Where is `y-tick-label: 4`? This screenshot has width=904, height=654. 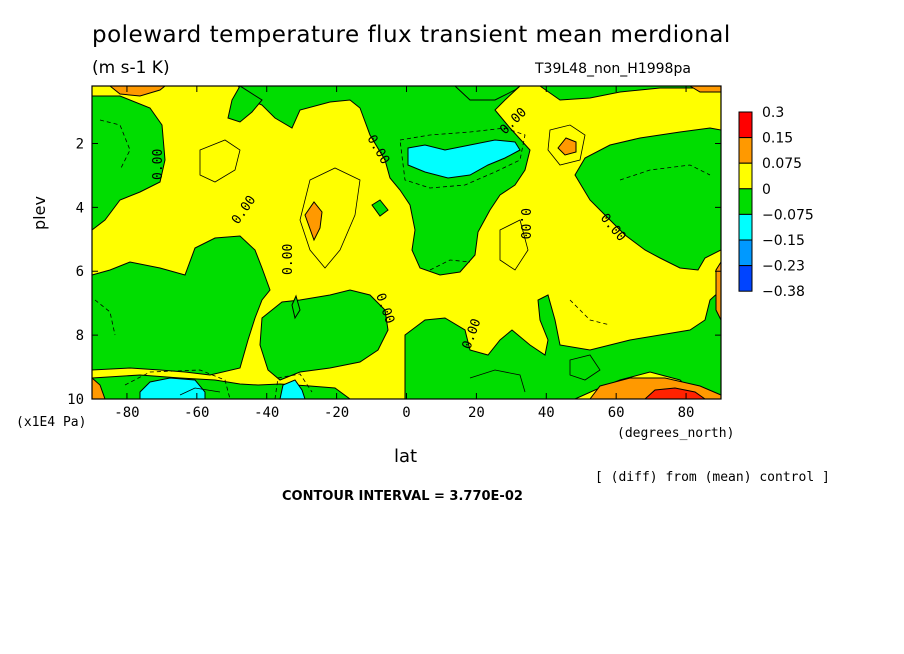
y-tick-label: 4 is located at coordinates (80, 208).